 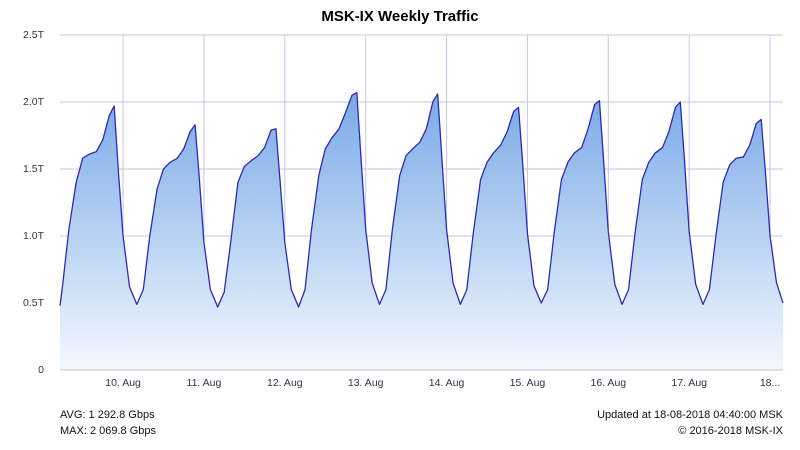 What do you see at coordinates (34, 236) in the screenshot?
I see `y-tick-label: 1.0T` at bounding box center [34, 236].